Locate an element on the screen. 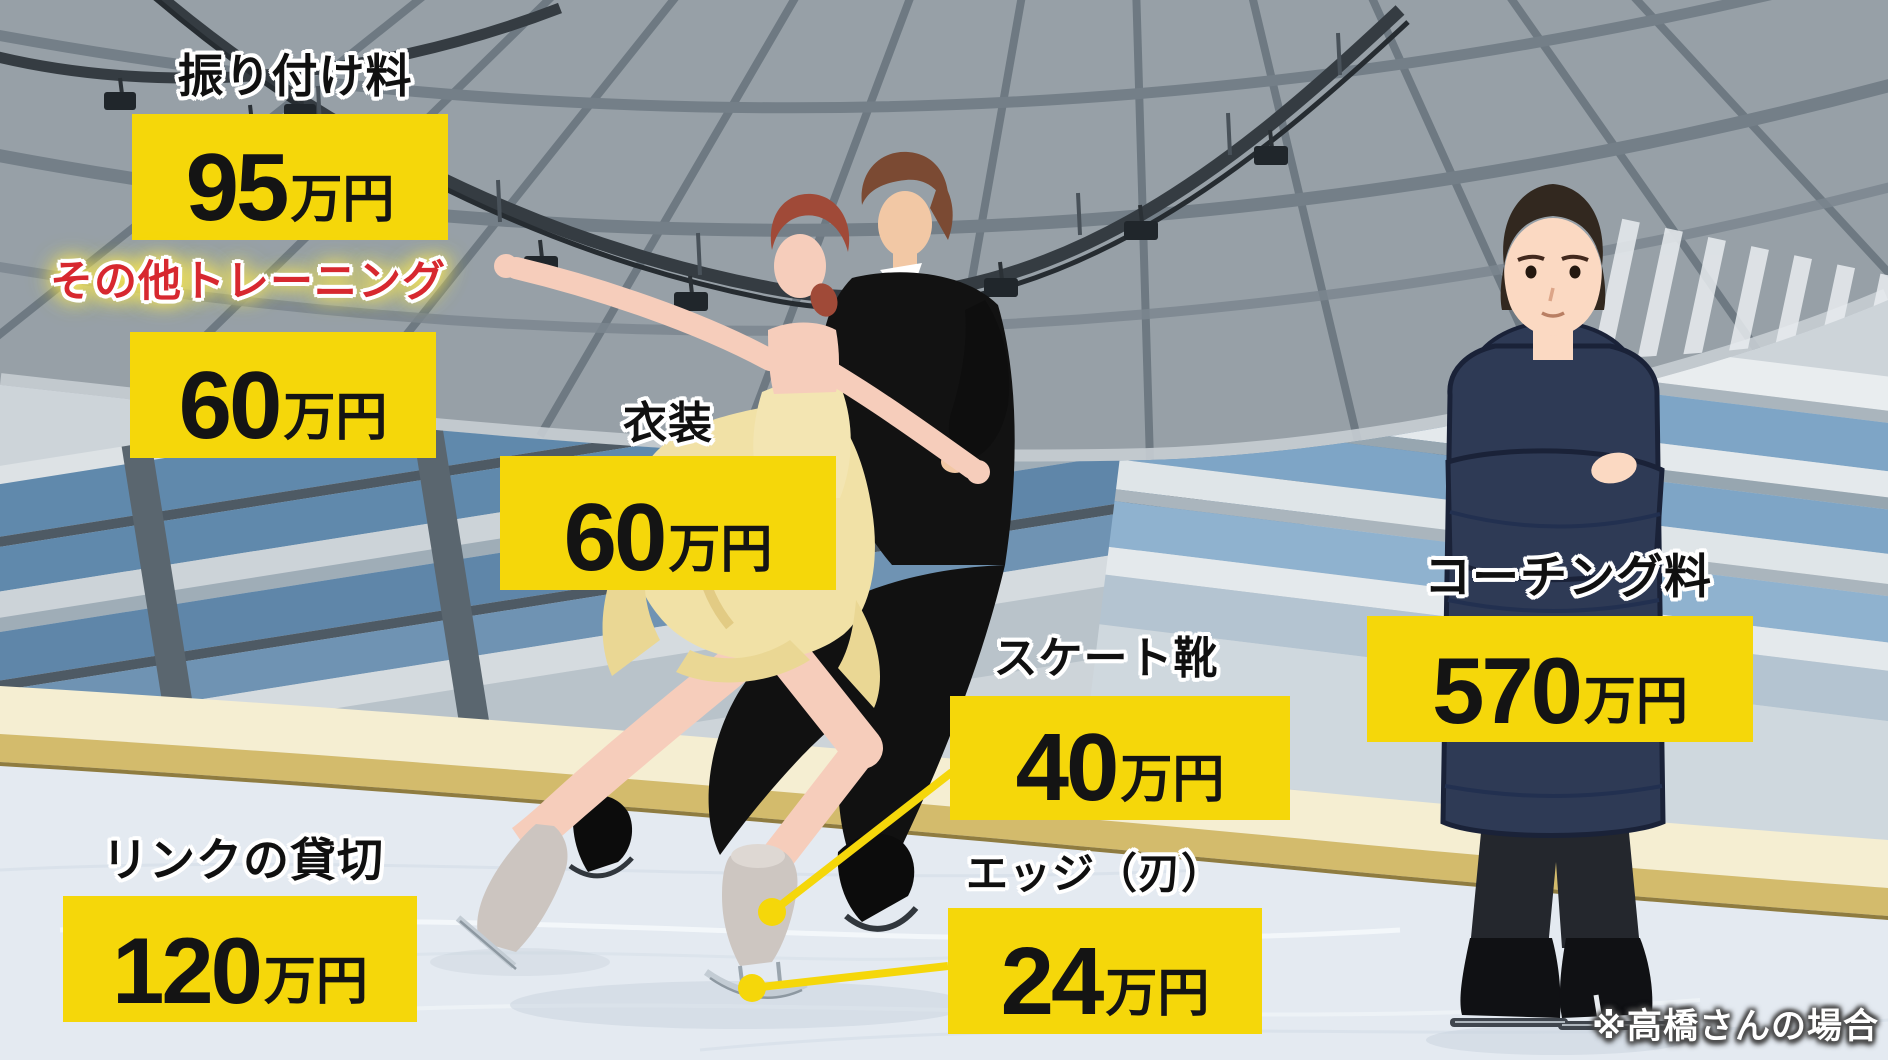  label-costume: 衣装 is located at coordinates (668, 423).